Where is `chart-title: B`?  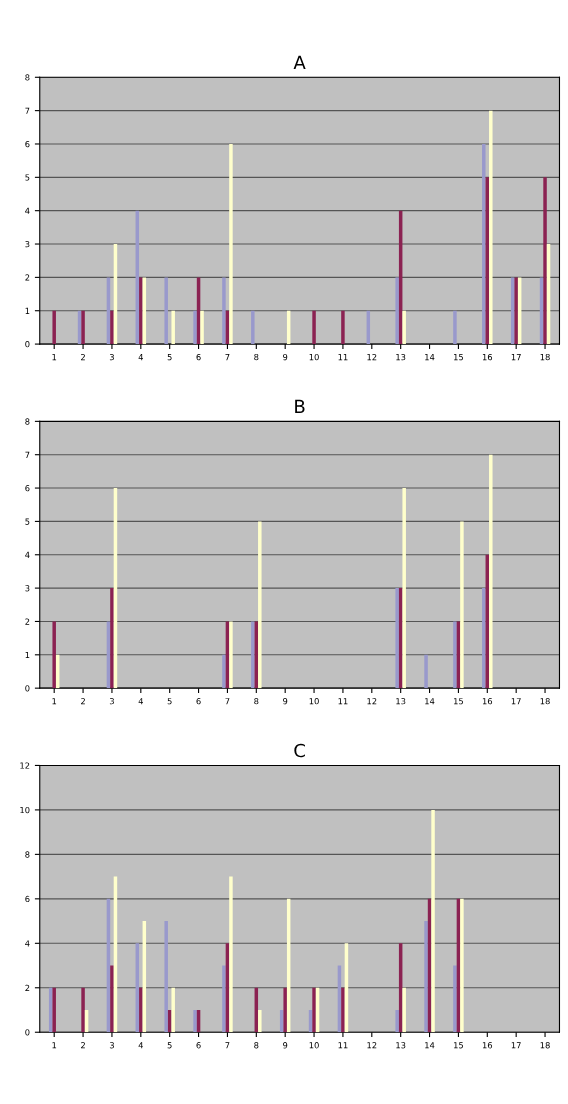 chart-title: B is located at coordinates (300, 406).